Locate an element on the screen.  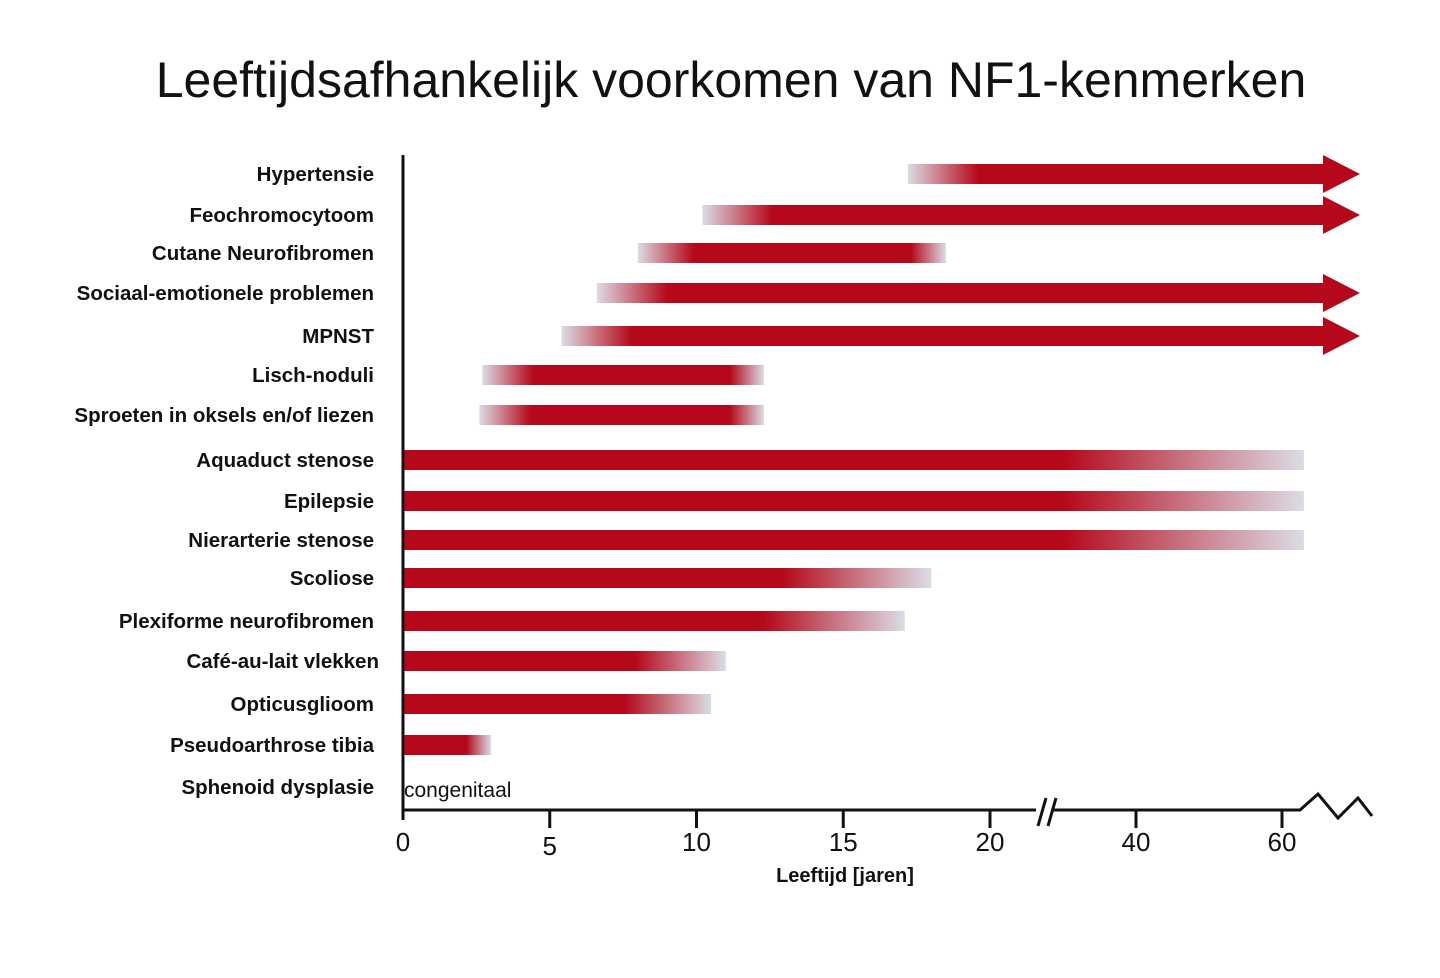
x-ticks: 0 5 10 15 20 40 60 is located at coordinates (846, 835).